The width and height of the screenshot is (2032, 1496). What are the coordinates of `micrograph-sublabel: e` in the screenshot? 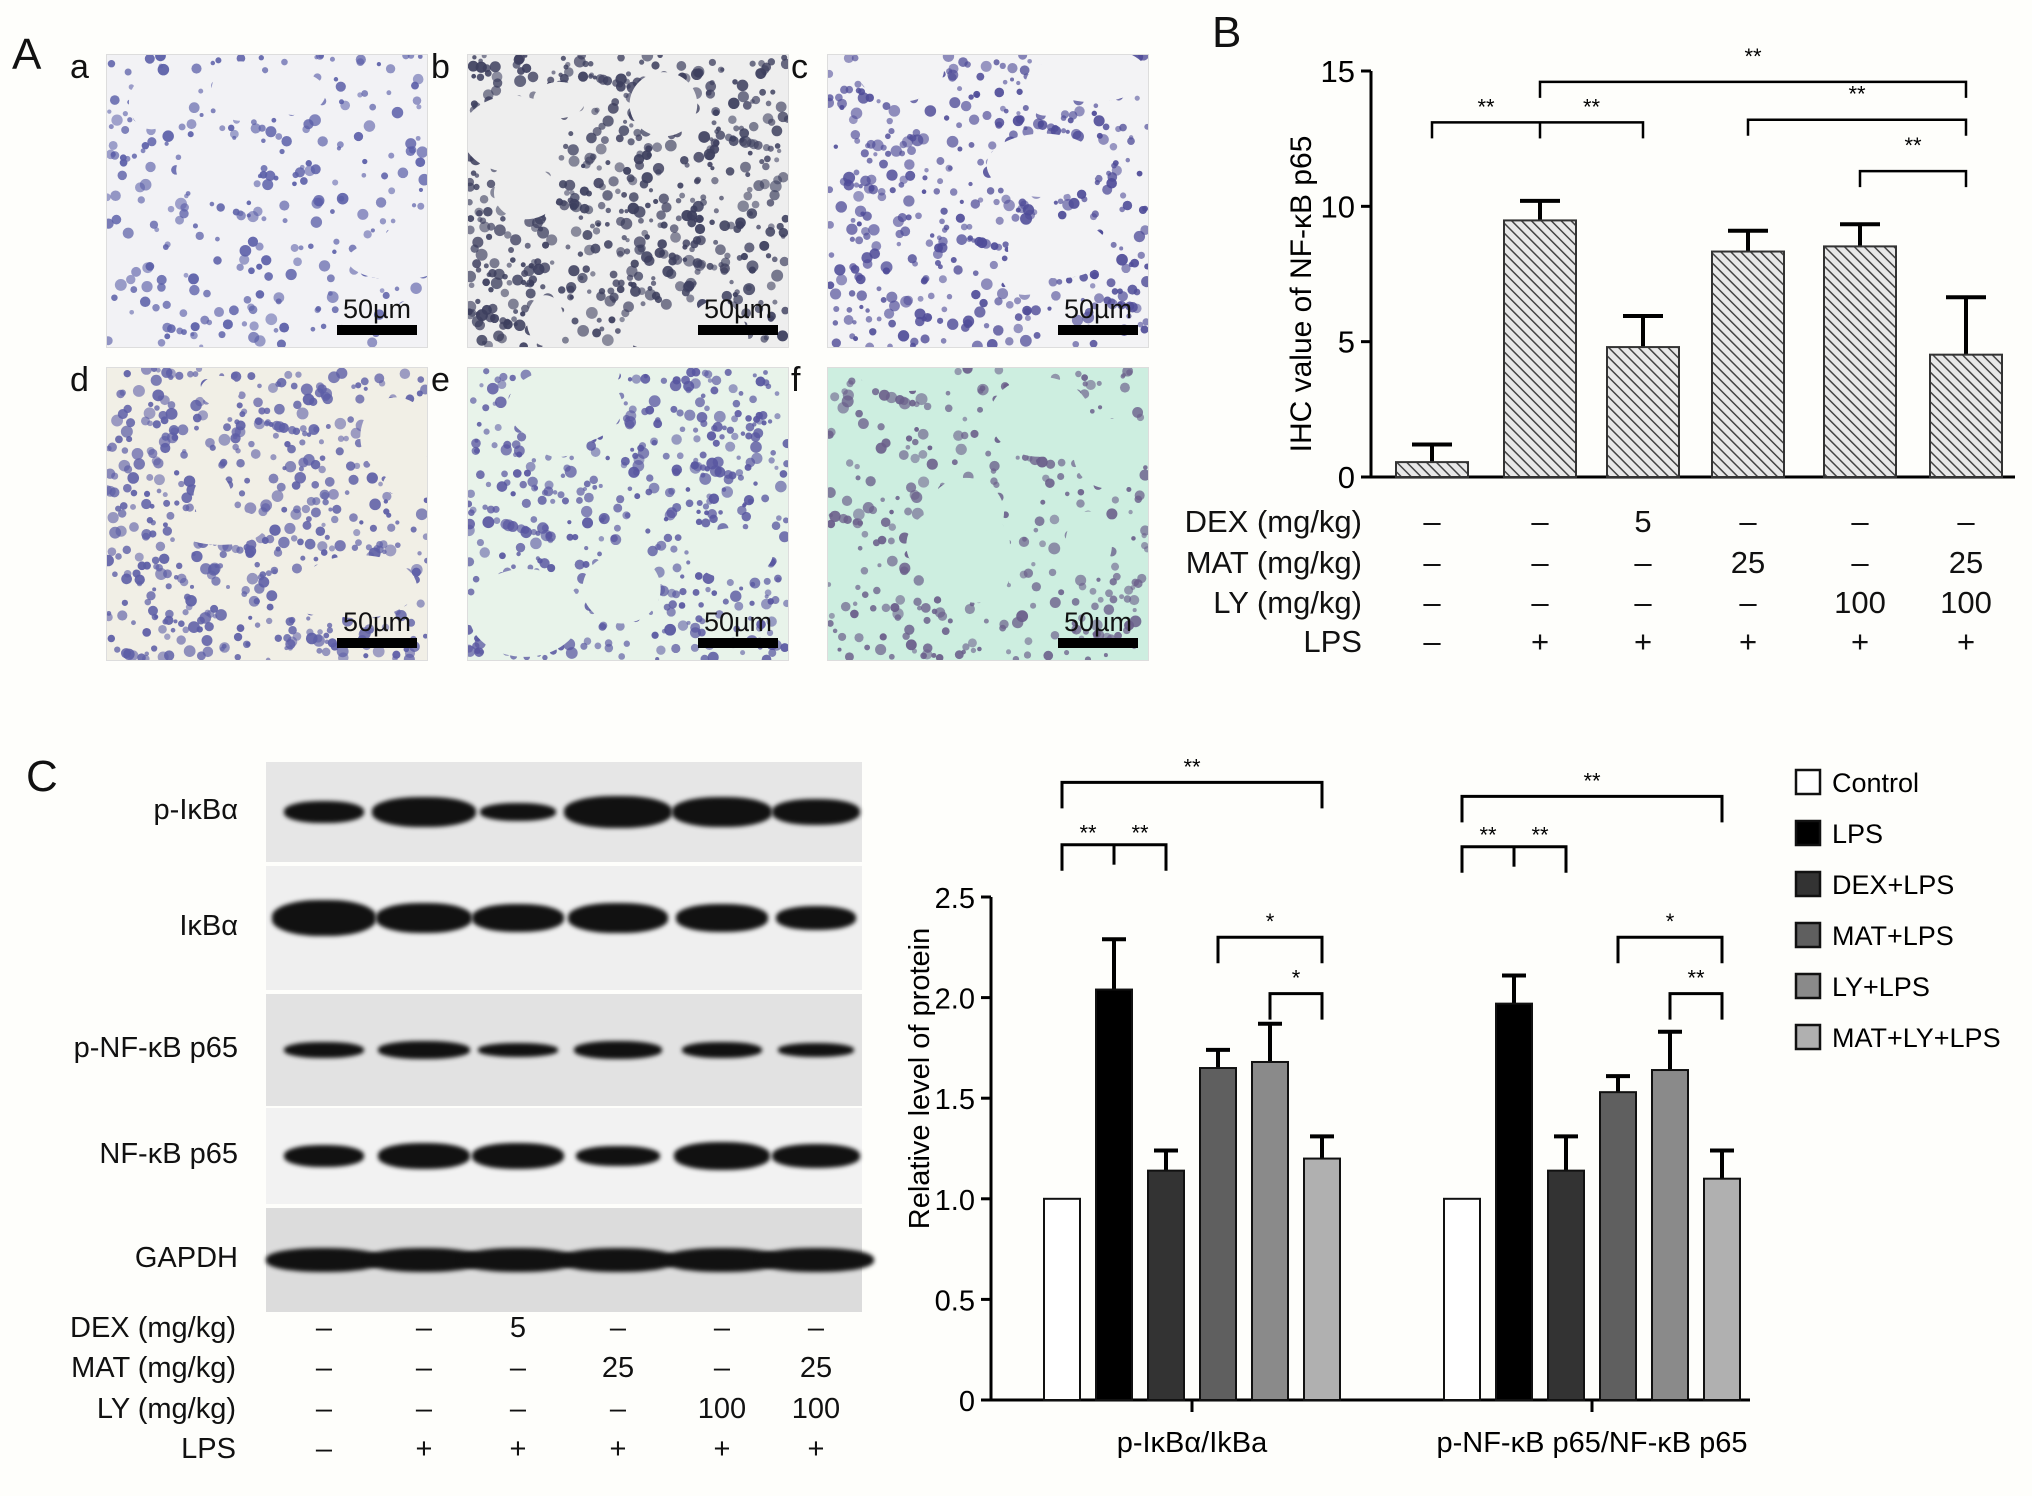 It's located at (440, 380).